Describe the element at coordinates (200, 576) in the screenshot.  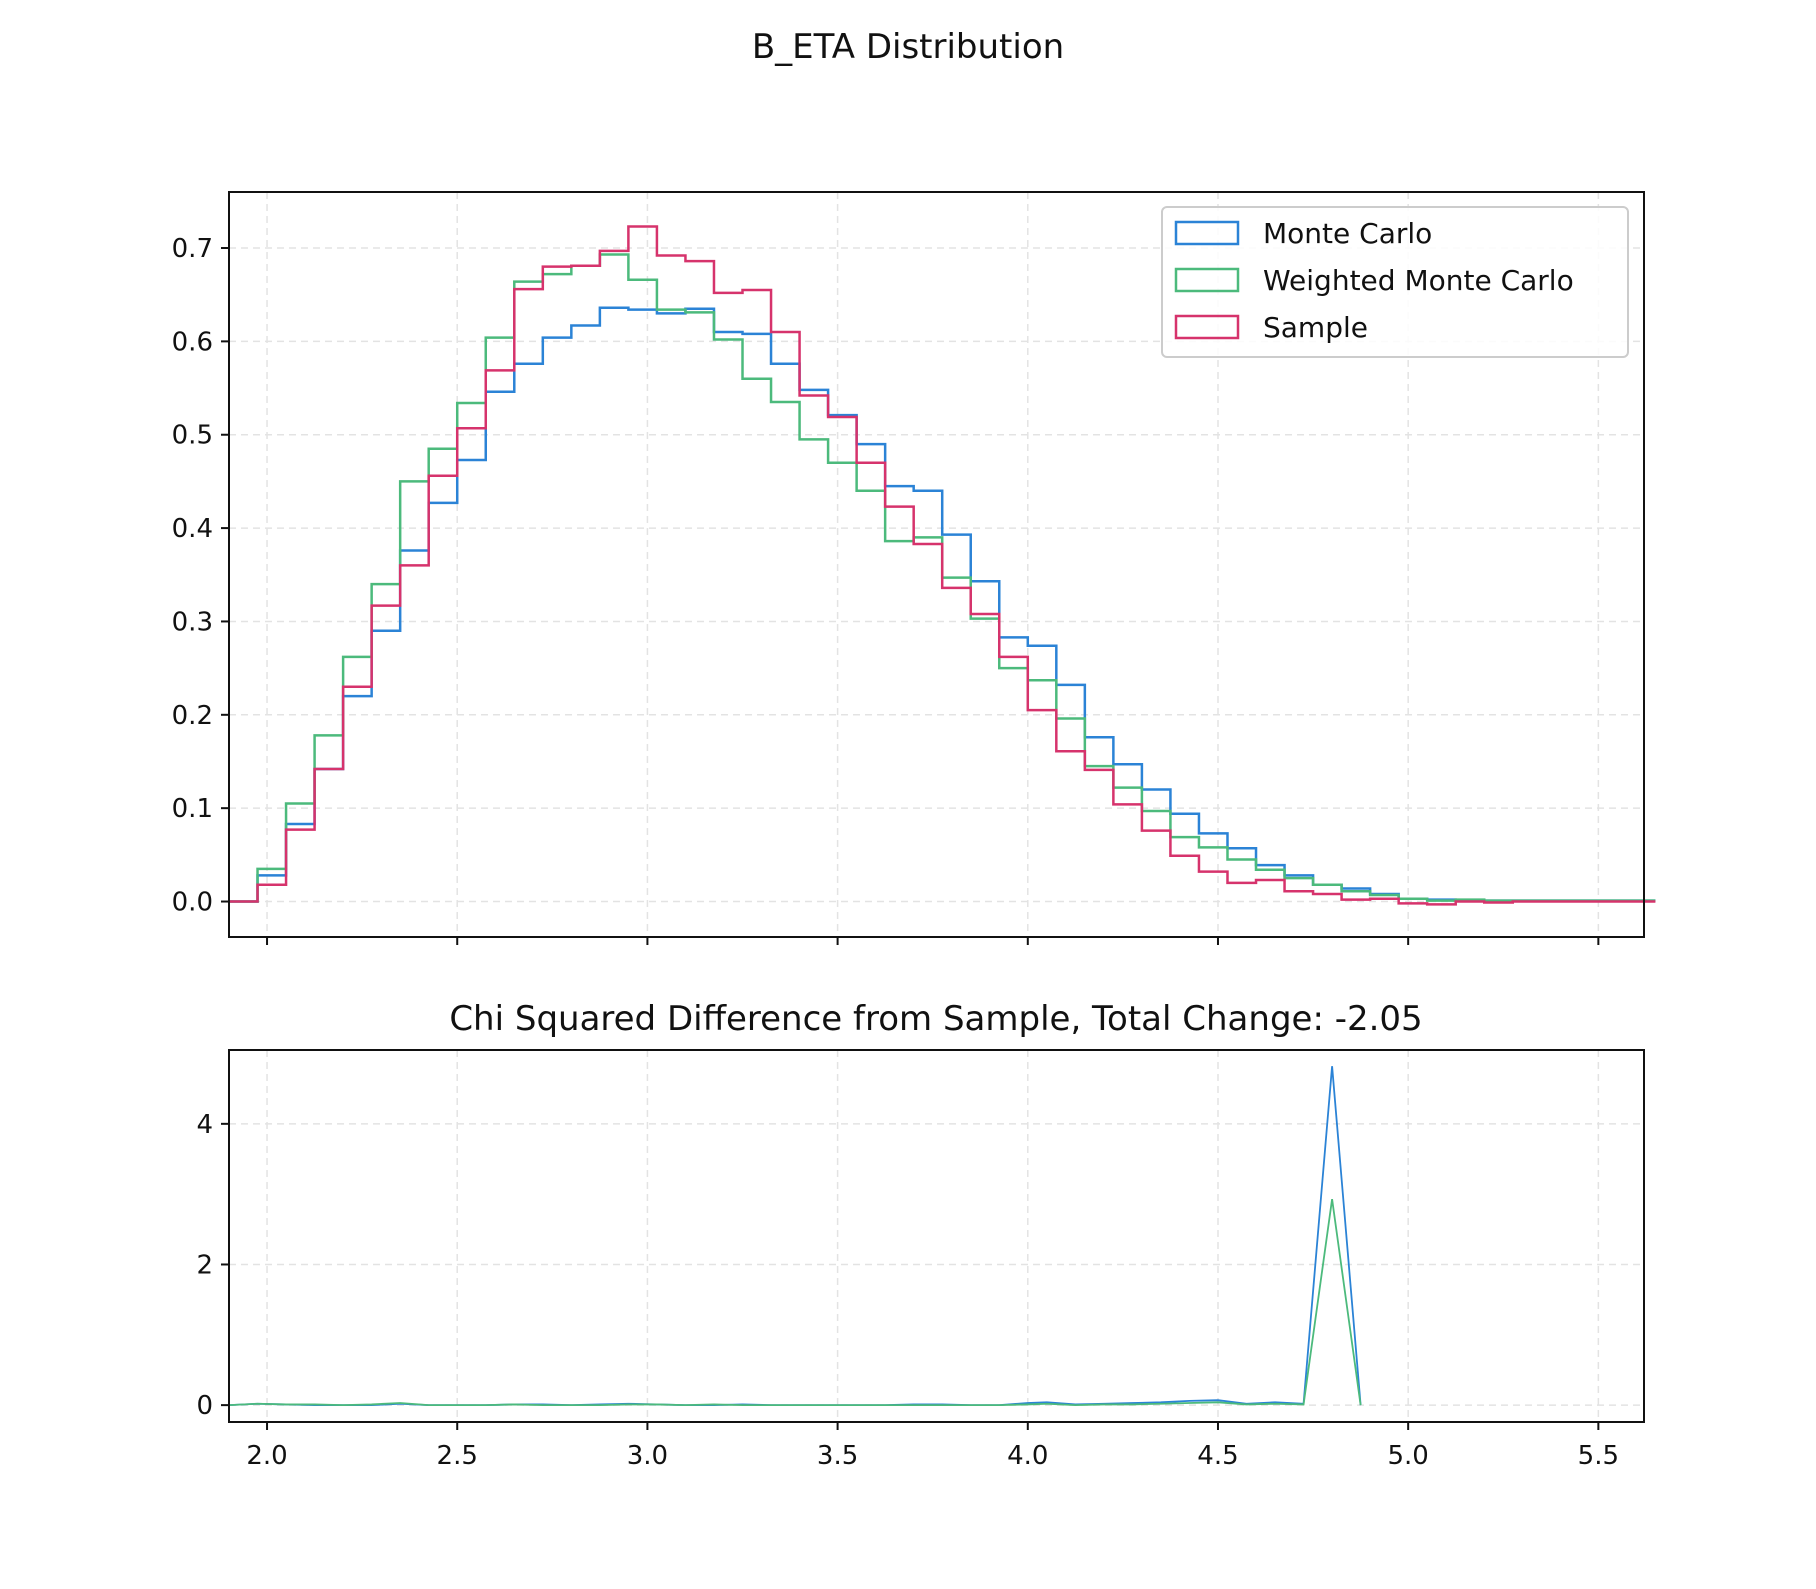
I see `histogram-y-ticks: 0.0 0.1 0.2 0.3 0.4 0.5 0.6 0.7` at that location.